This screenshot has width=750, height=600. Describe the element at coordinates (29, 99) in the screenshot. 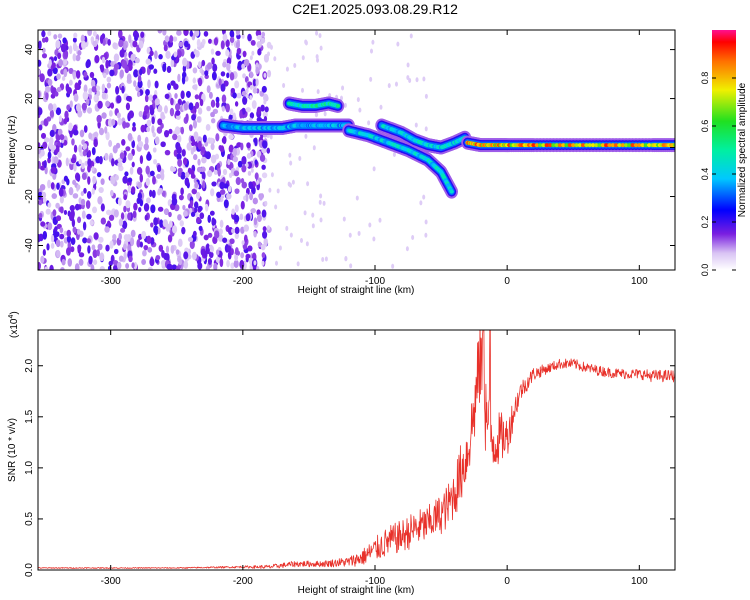

I see `spectrogram-y-tick-label: 20` at that location.